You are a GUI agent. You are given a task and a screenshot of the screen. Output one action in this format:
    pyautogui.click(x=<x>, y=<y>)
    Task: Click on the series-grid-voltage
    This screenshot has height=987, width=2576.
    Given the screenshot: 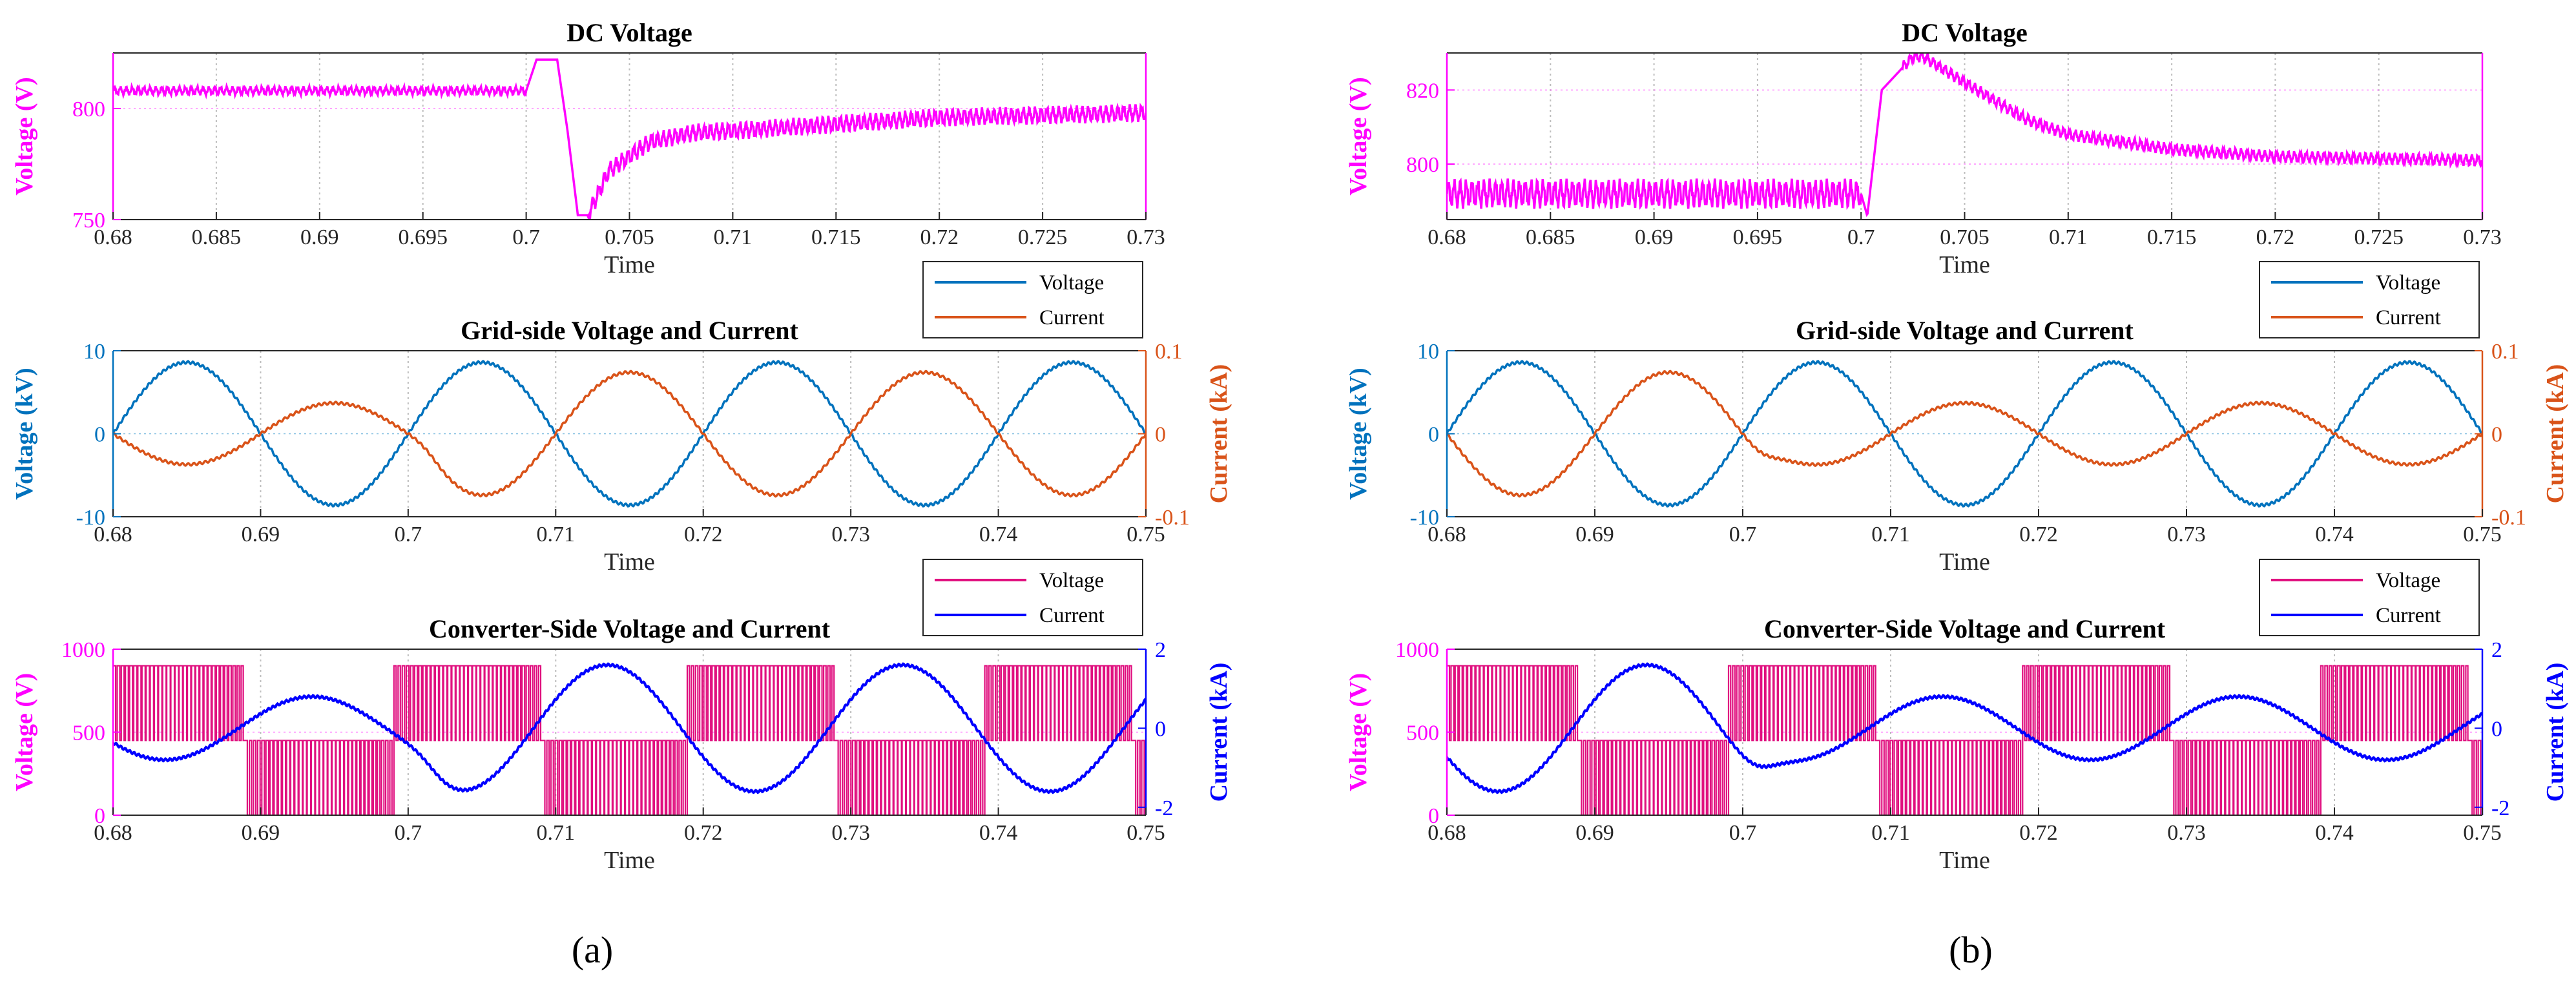 What is the action you would take?
    pyautogui.click(x=629, y=434)
    